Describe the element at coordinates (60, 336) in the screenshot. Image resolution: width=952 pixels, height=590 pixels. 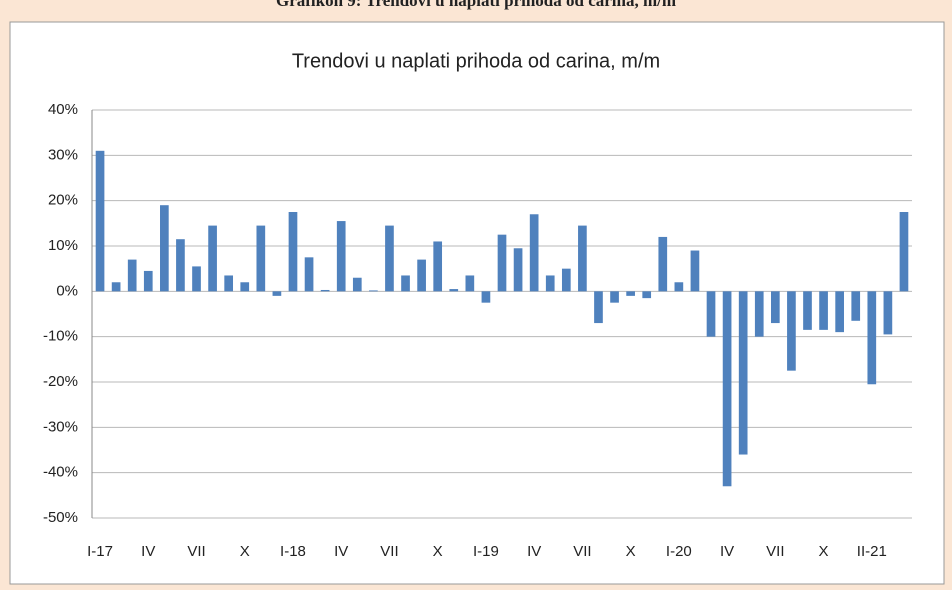
I see `y-tick-label: -10%` at that location.